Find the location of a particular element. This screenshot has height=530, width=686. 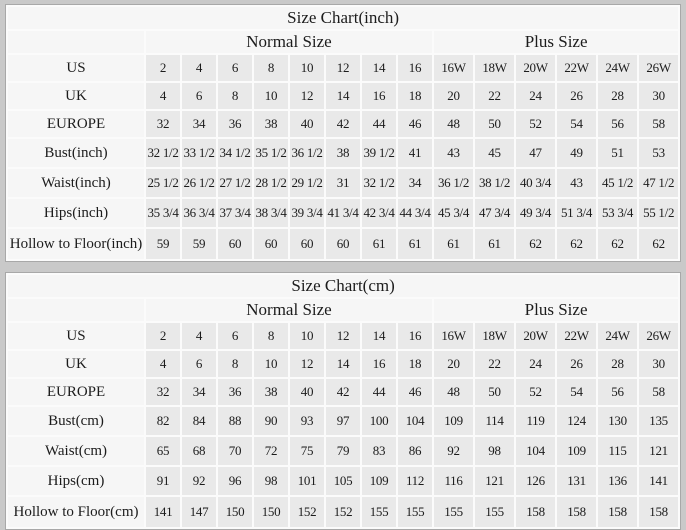

size-value-cell: 84 is located at coordinates (199, 421).